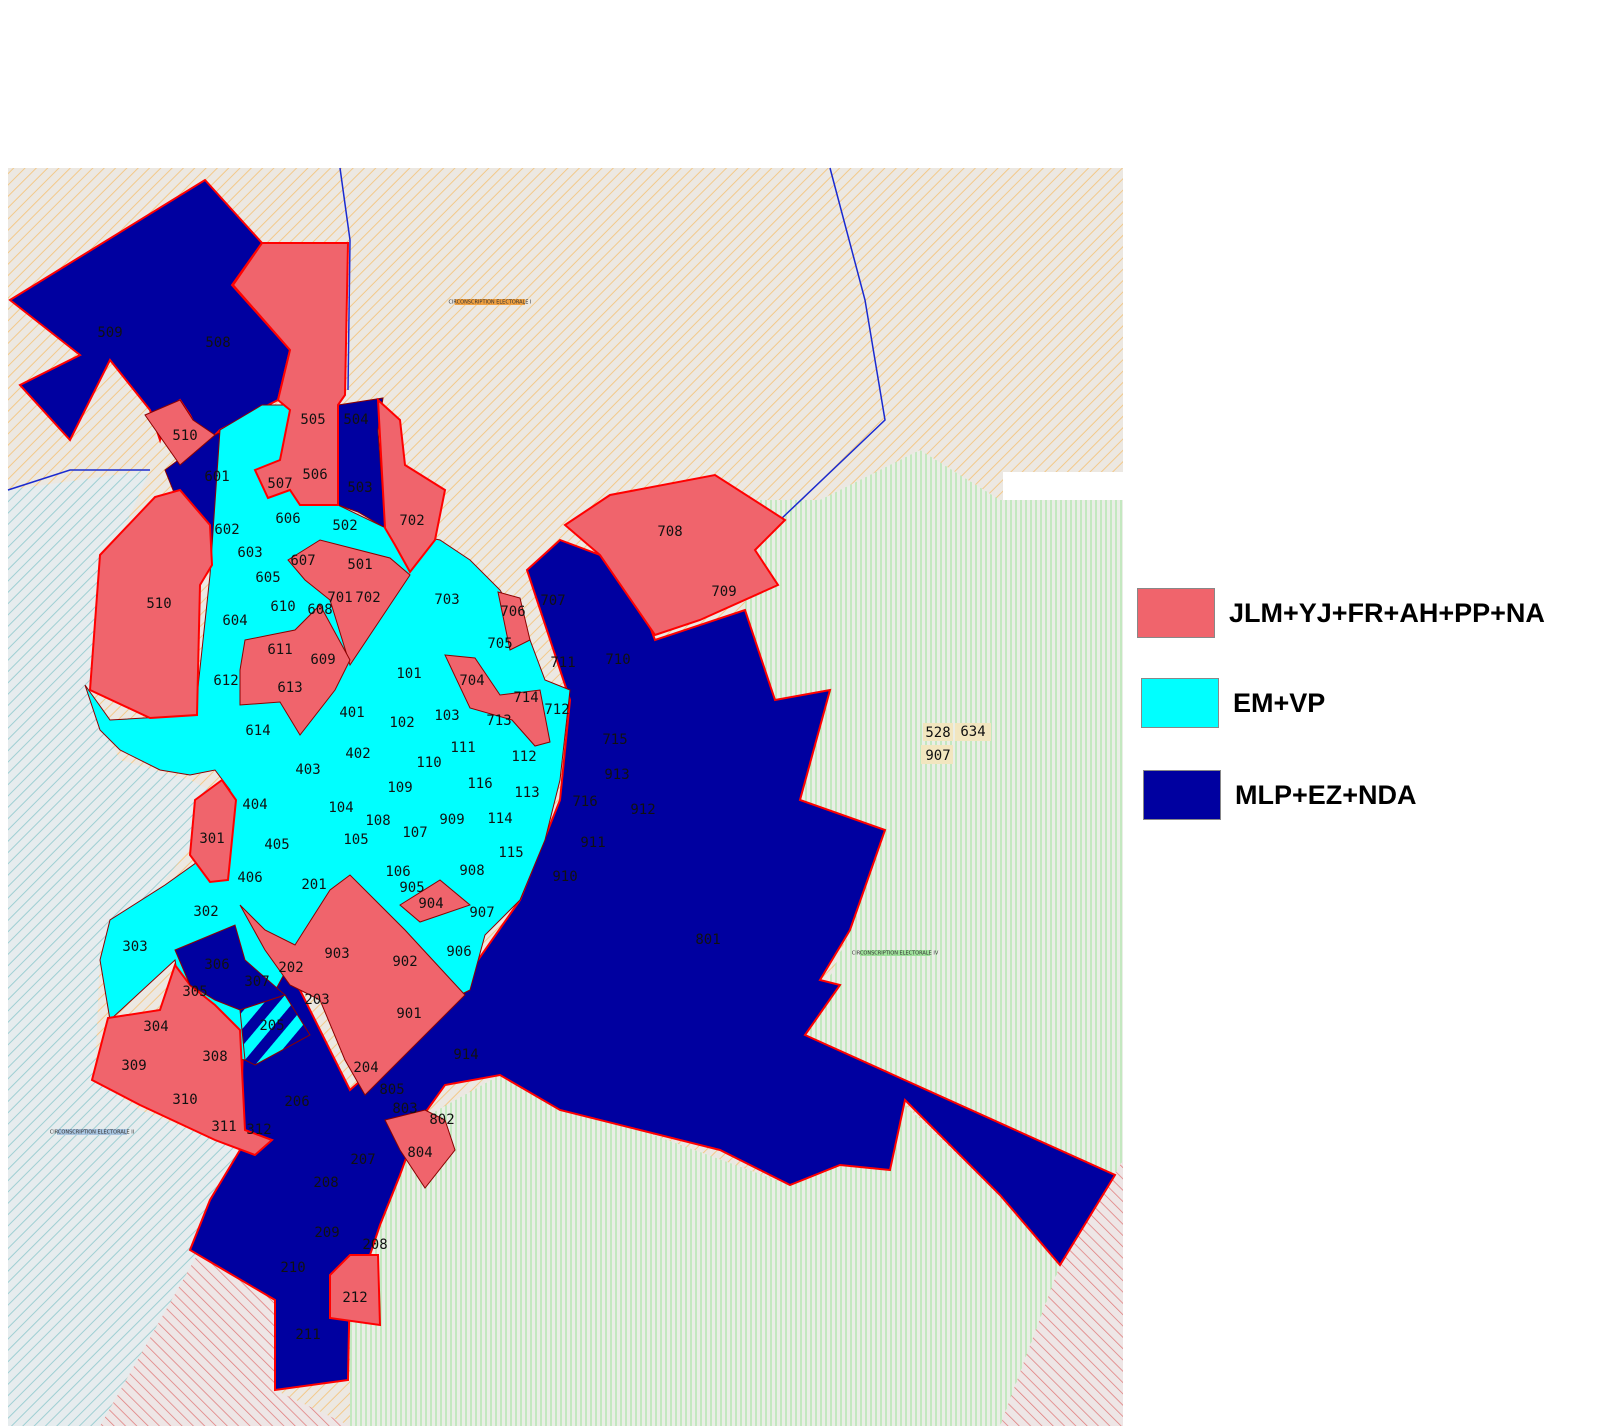 The image size is (1600, 1426). I want to click on precinct-label-504: 504, so click(355, 420).